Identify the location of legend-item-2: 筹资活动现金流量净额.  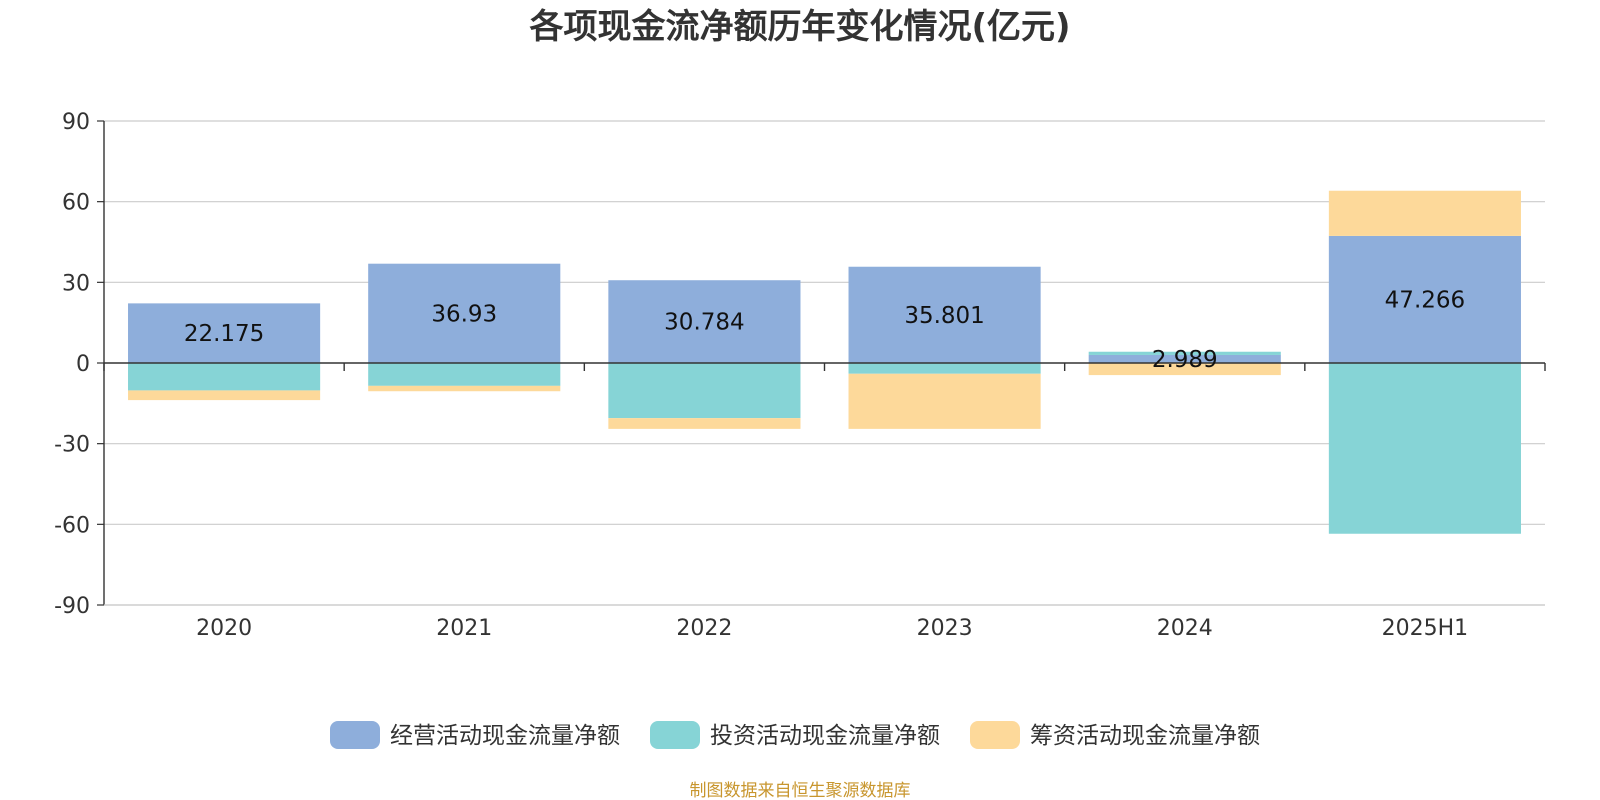
(1115, 735).